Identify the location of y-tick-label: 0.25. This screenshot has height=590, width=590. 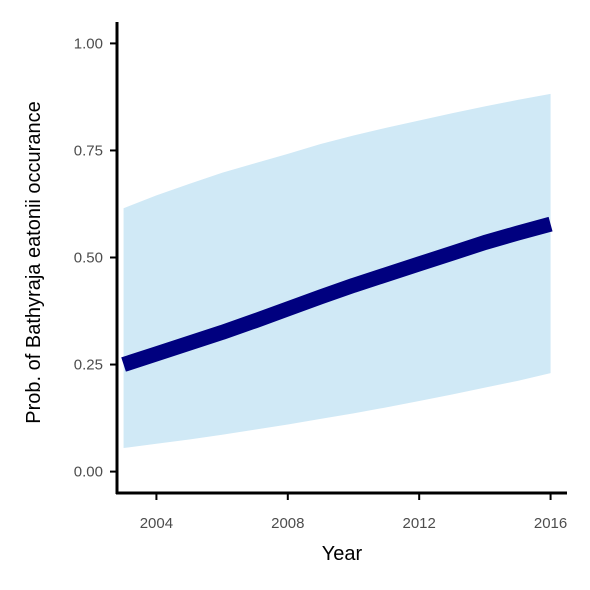
(88, 365).